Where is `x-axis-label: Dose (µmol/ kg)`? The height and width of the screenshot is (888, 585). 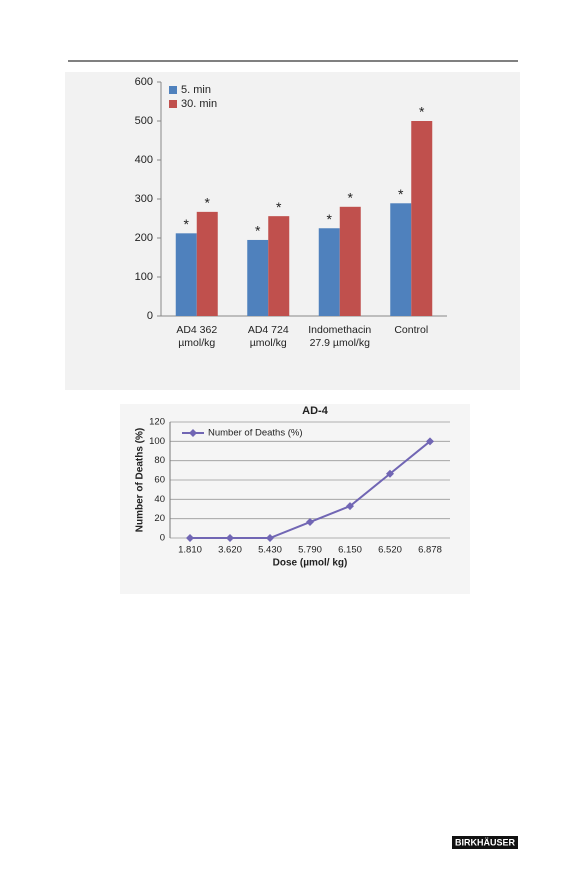
x-axis-label: Dose (µmol/ kg) is located at coordinates (310, 563).